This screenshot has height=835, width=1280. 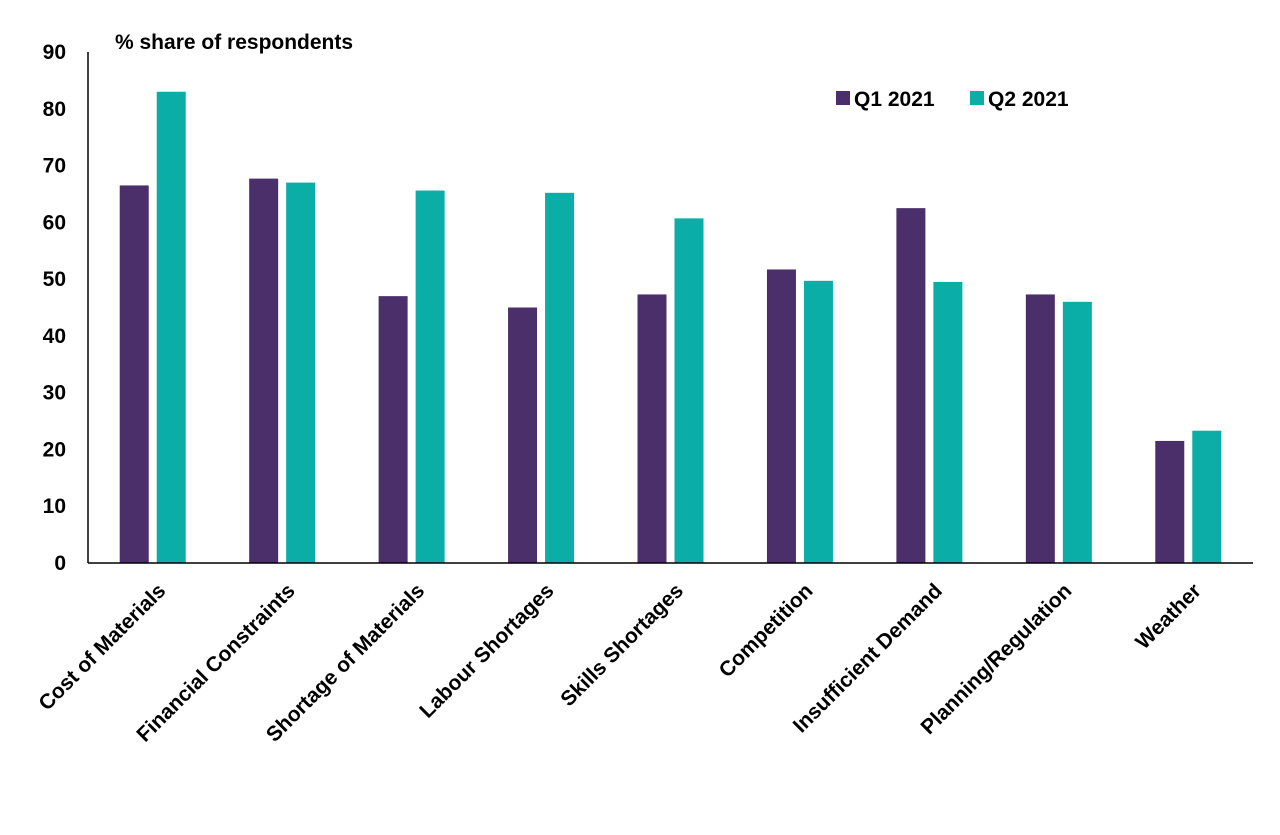 What do you see at coordinates (977, 98) in the screenshot?
I see `legend-swatch-q2` at bounding box center [977, 98].